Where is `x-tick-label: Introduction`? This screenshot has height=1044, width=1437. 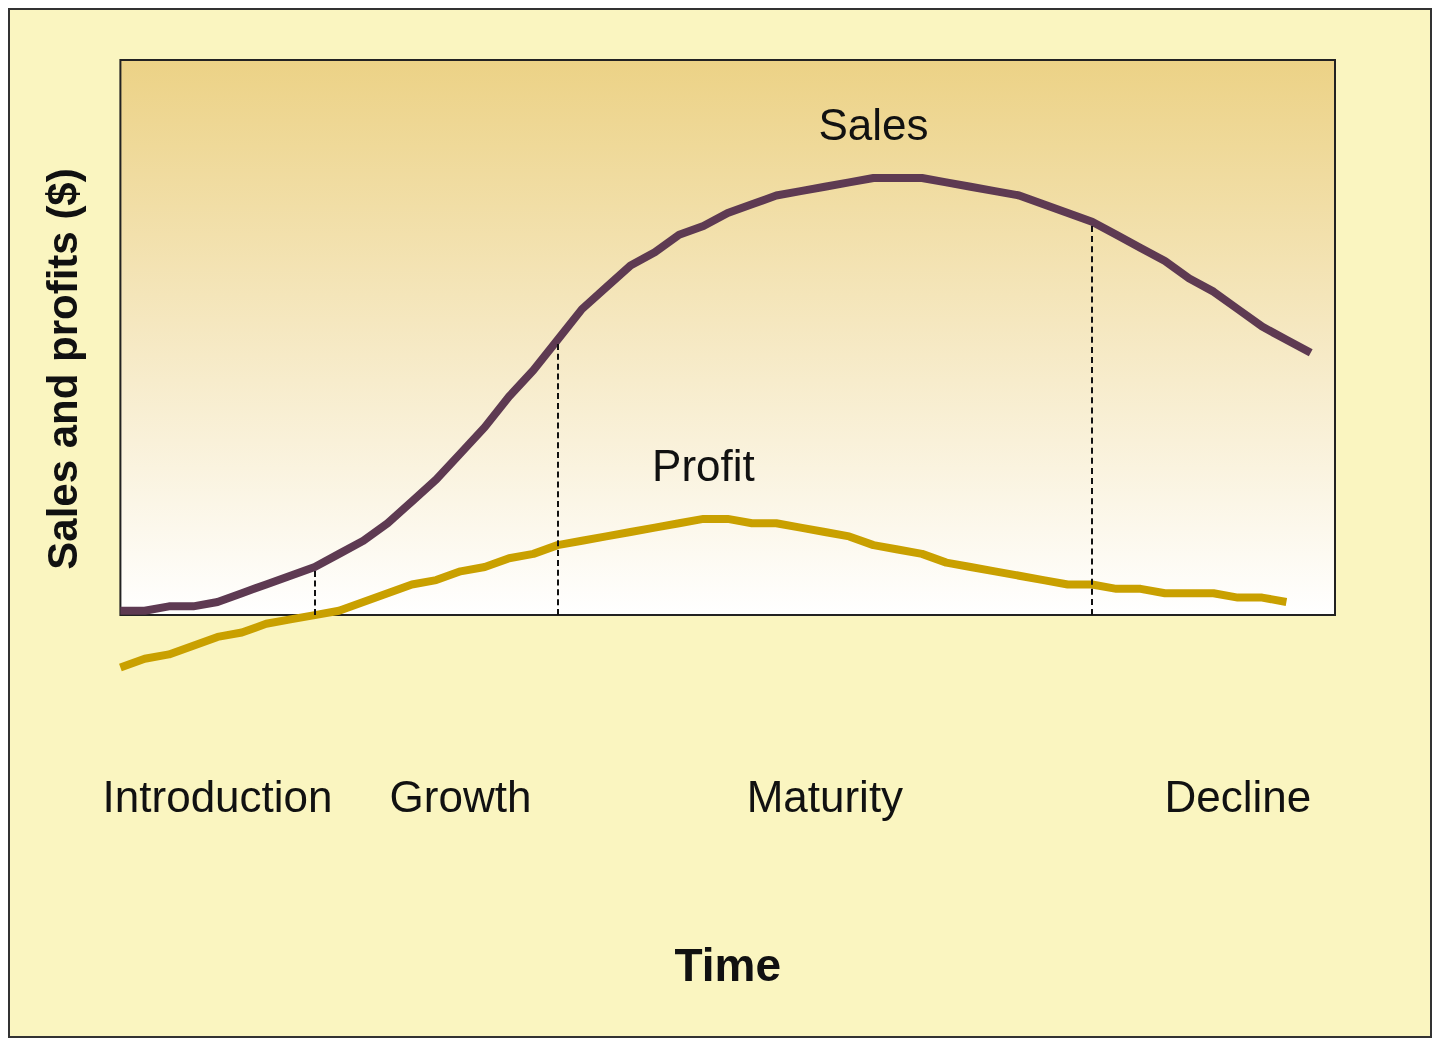 x-tick-label: Introduction is located at coordinates (217, 796).